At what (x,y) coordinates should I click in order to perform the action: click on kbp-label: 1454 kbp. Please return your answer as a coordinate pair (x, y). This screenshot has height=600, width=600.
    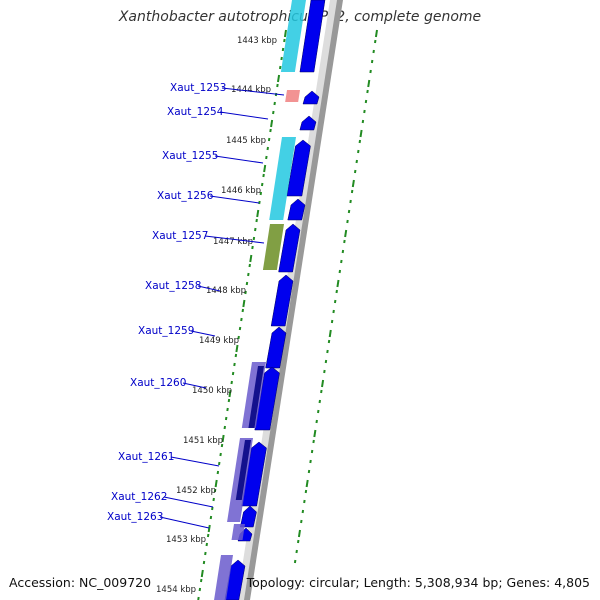
    Looking at the image, I should click on (176, 590).